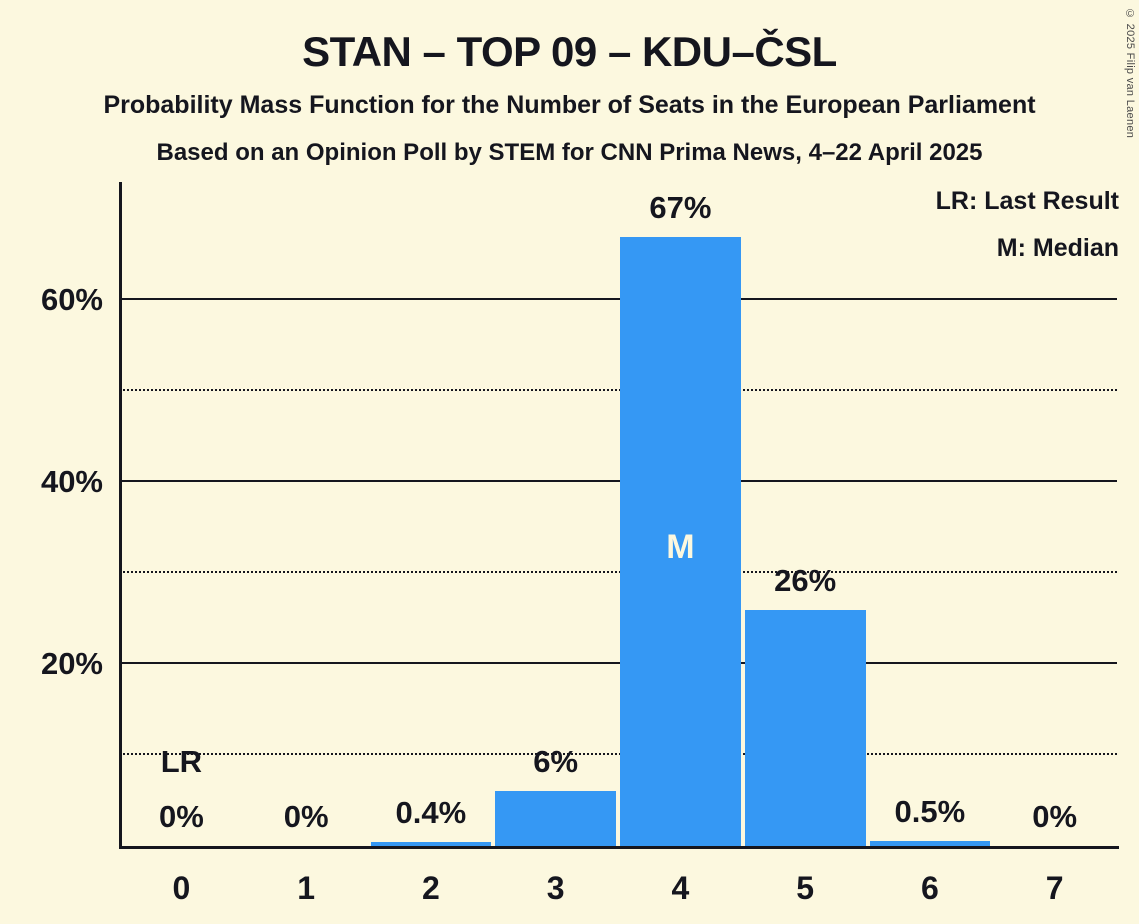  I want to click on last-result-marker: LR, so click(181, 761).